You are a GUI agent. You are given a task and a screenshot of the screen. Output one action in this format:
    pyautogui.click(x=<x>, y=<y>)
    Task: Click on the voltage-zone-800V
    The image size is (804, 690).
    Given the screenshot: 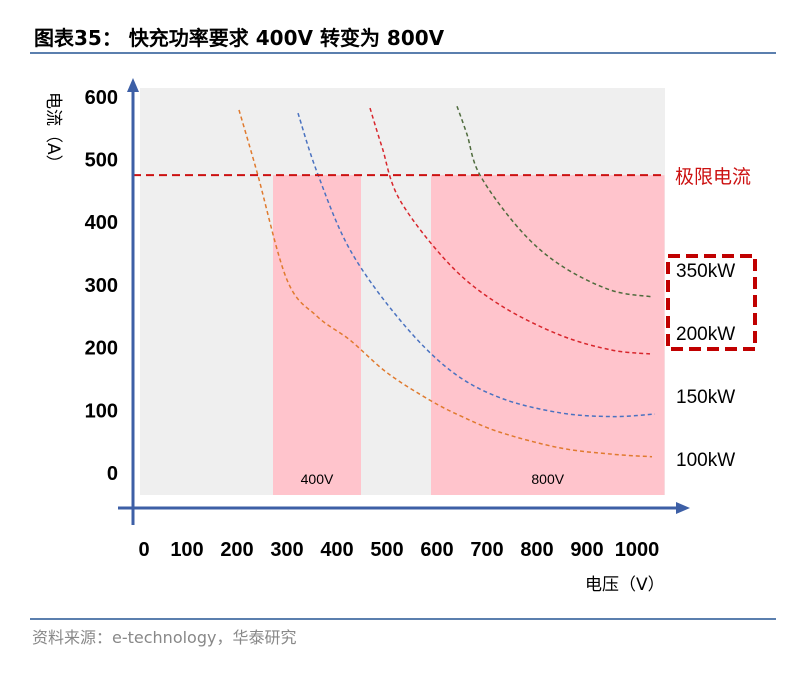 What is the action you would take?
    pyautogui.click(x=548, y=335)
    